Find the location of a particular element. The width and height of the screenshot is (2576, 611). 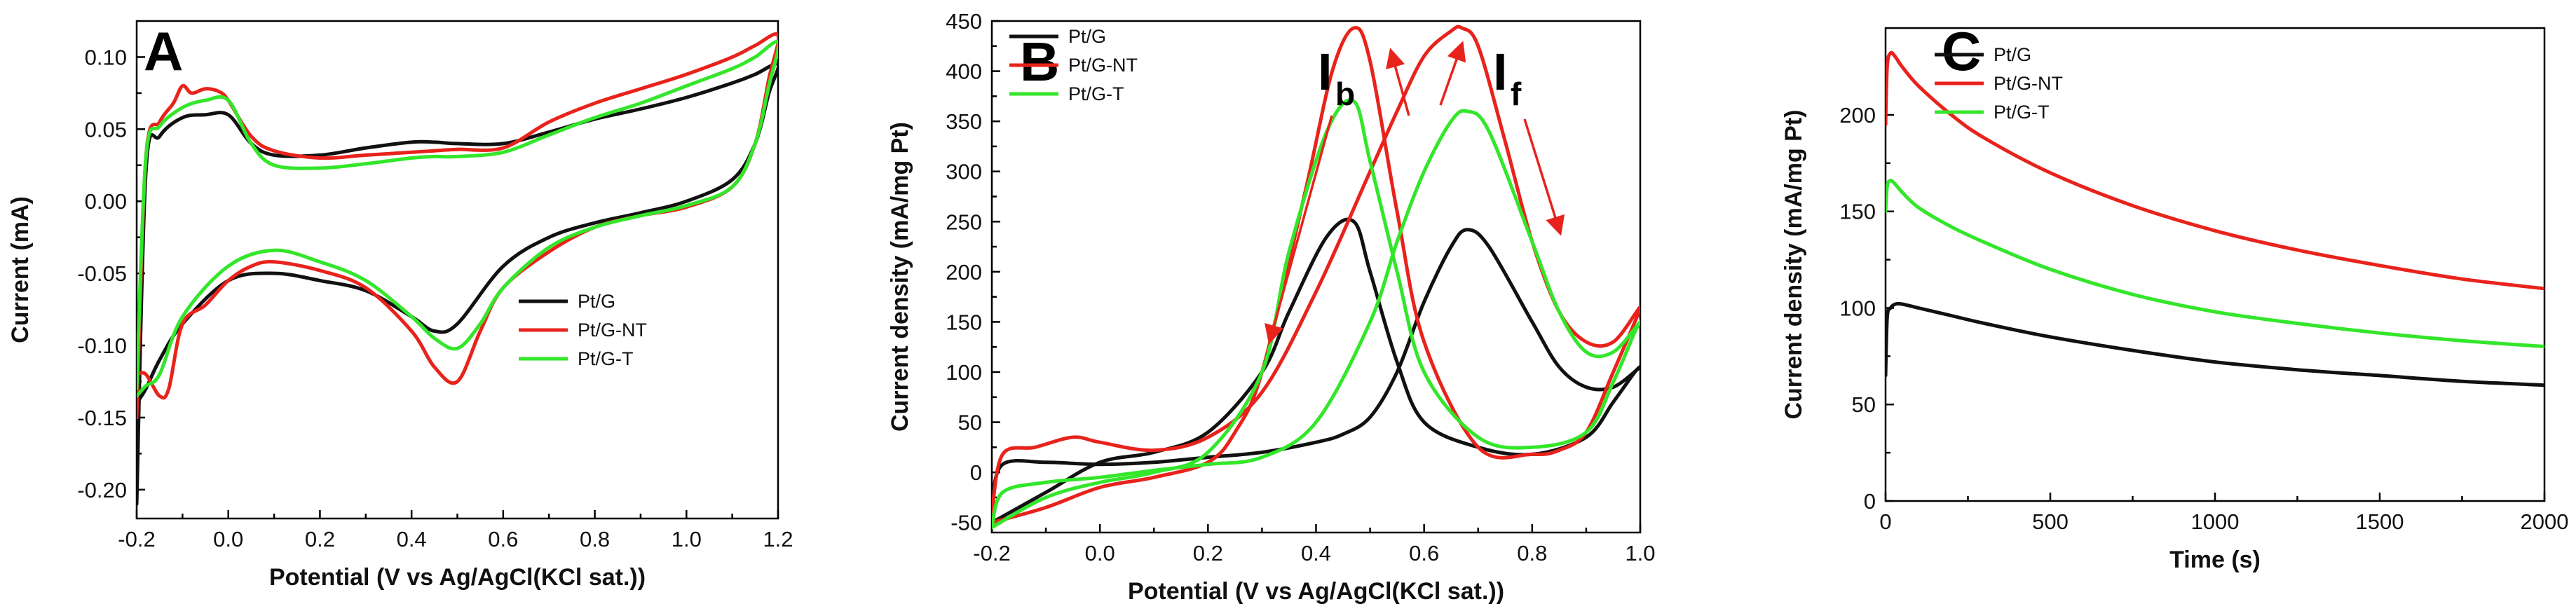

panel-b-arrow-backward-up is located at coordinates (1398, 82).